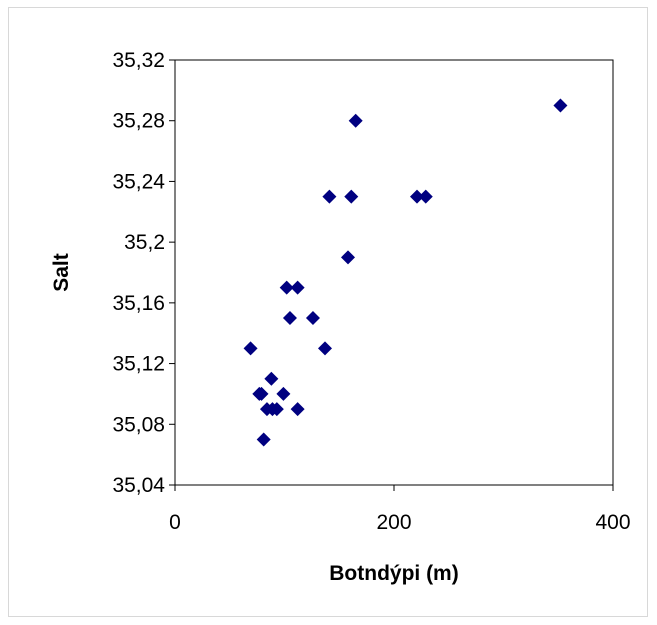  I want to click on y-axis-title: Salt, so click(61, 272).